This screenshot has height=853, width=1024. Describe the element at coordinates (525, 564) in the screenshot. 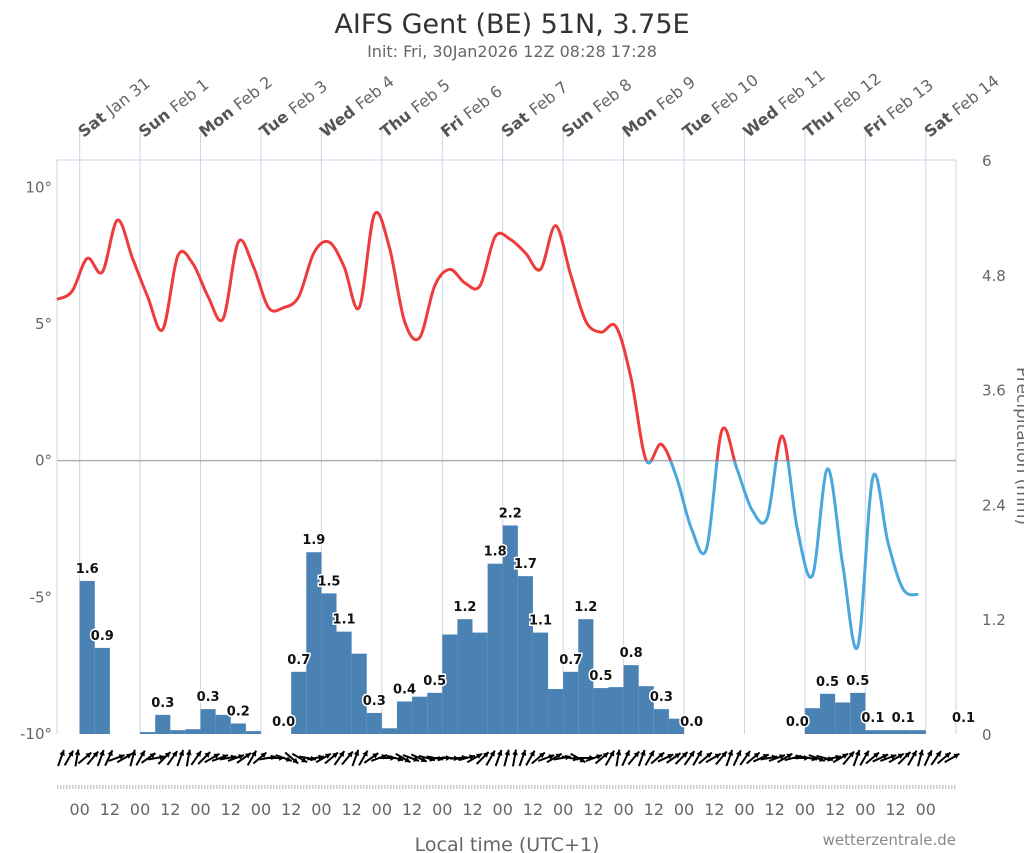

I see `precipitation-data-label: 1.7` at that location.